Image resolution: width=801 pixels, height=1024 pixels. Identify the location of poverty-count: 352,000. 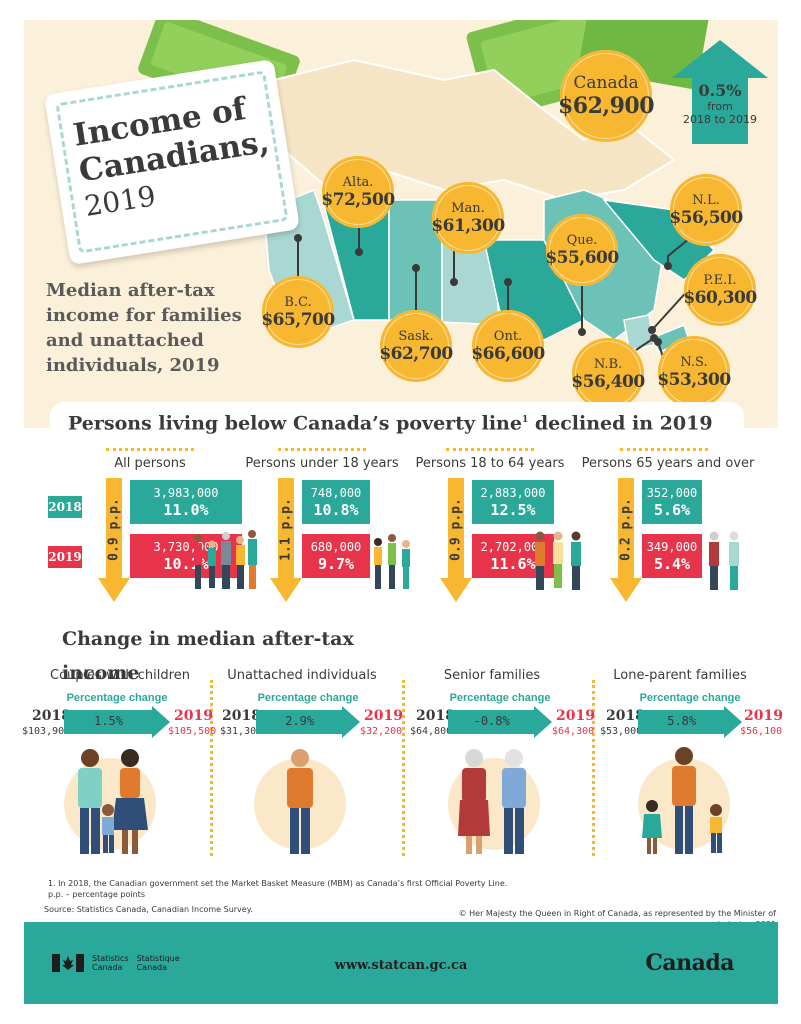
(672, 493).